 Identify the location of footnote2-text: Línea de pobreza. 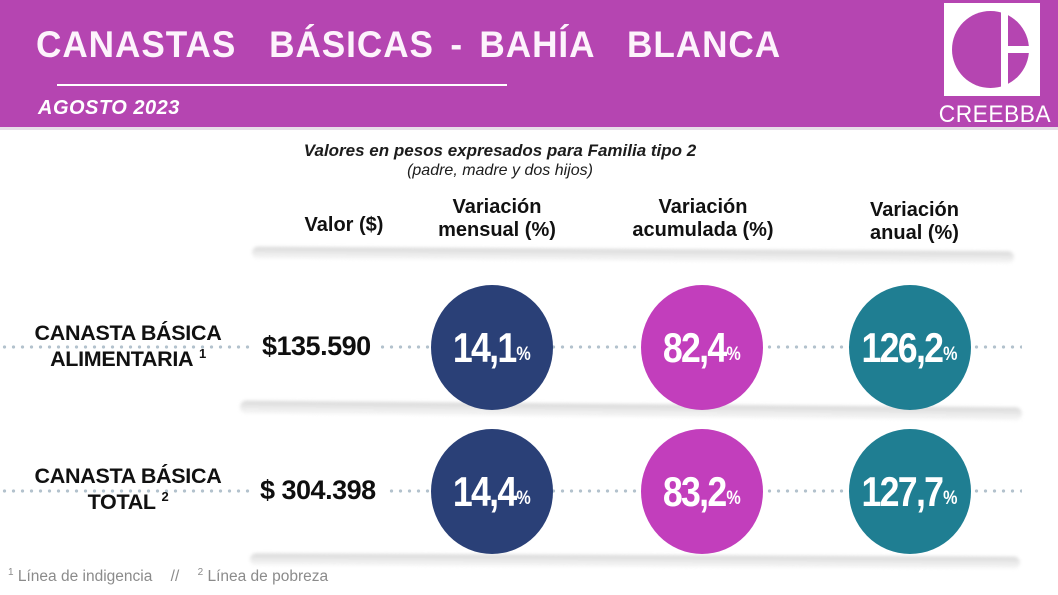
(268, 577).